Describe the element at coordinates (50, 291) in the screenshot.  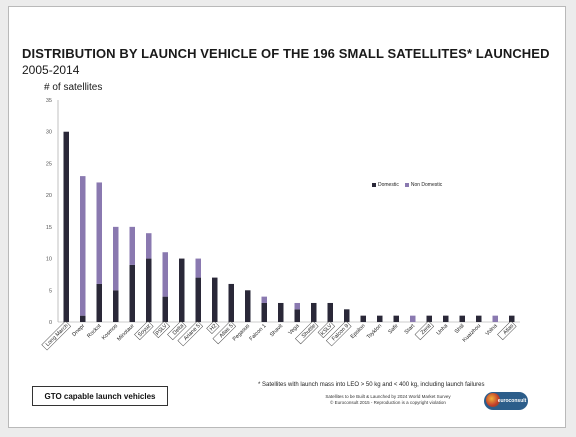
I see `y-tick-label: 5` at that location.